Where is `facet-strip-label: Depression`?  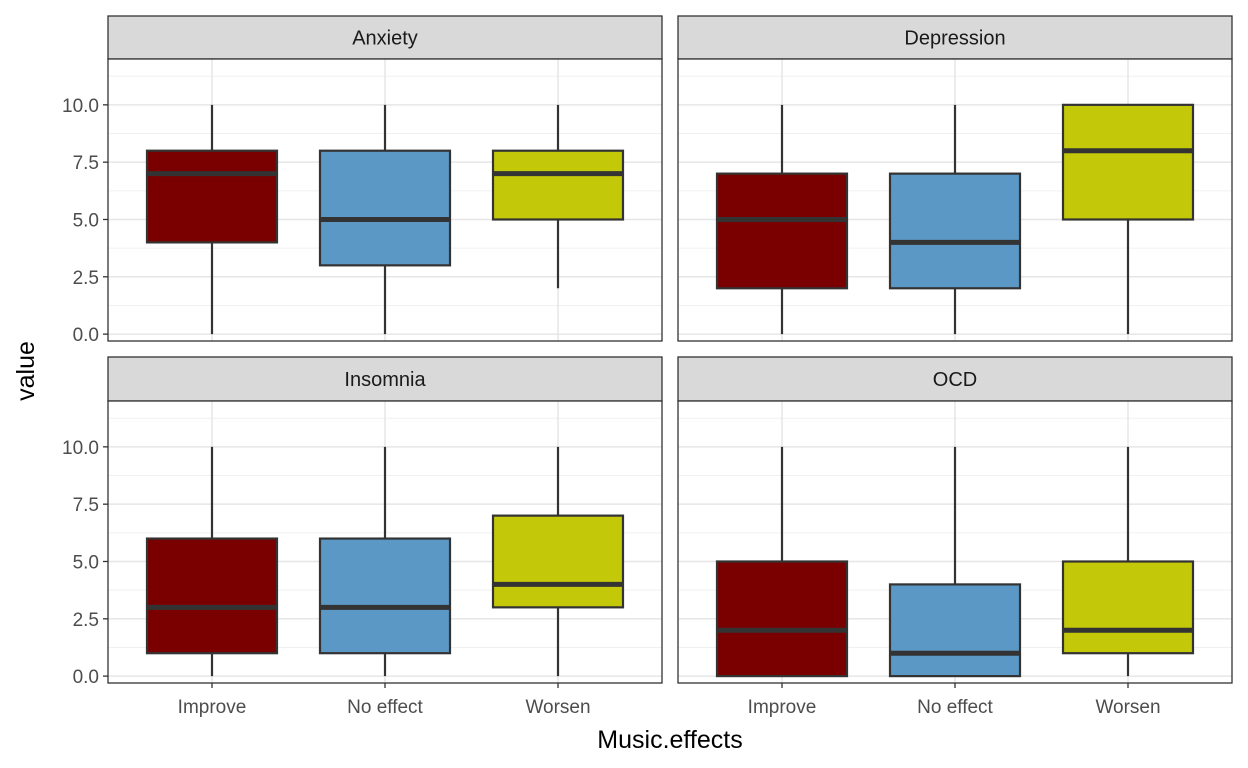 facet-strip-label: Depression is located at coordinates (954, 39).